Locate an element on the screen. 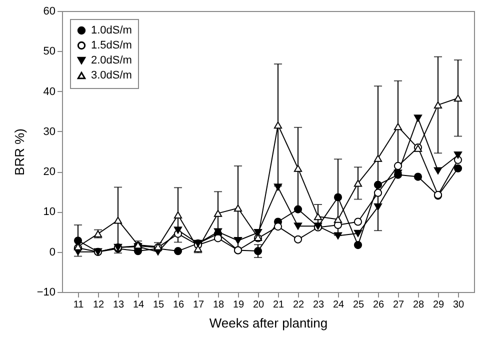  y-axis-title: BRR %) is located at coordinates (19, 152).